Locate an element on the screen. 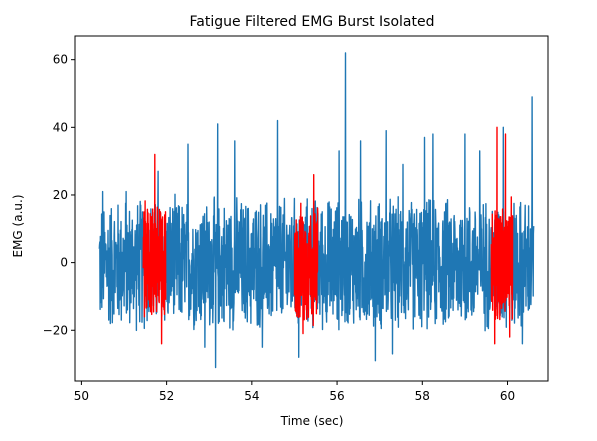 Image resolution: width=597 pixels, height=441 pixels. y-axis: −20 0 20 40 60 is located at coordinates (59, 195).